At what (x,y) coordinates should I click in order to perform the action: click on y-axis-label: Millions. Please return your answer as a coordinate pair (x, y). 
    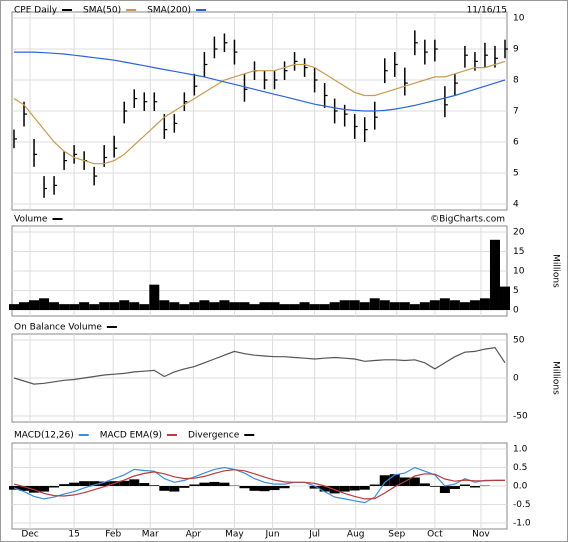
    Looking at the image, I should click on (556, 378).